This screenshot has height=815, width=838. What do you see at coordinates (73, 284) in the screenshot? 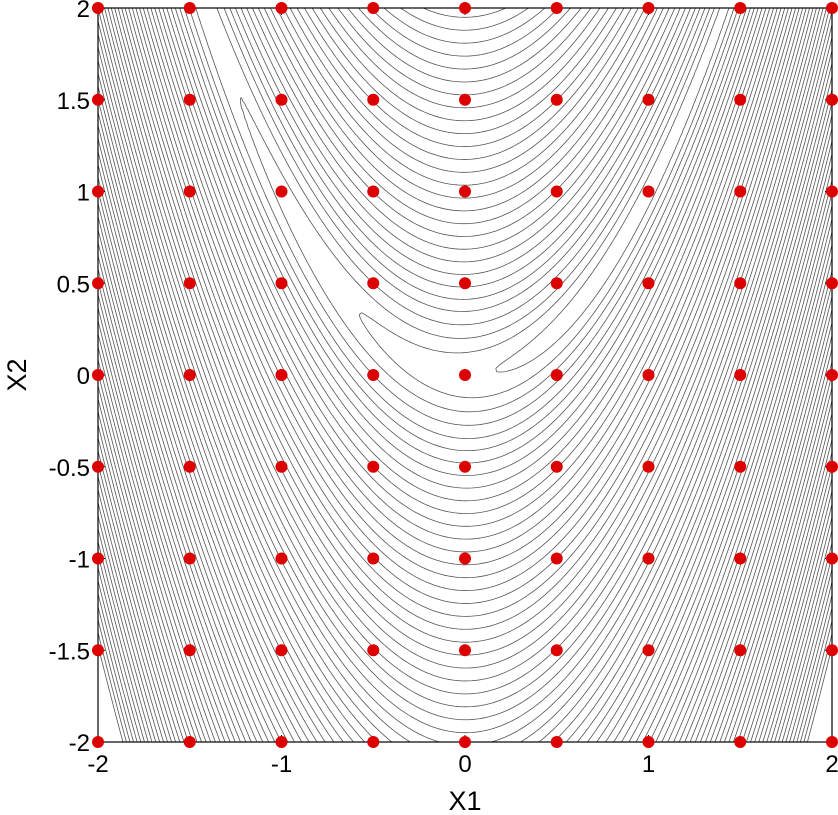
I see `y-tick-label: 0.5` at bounding box center [73, 284].